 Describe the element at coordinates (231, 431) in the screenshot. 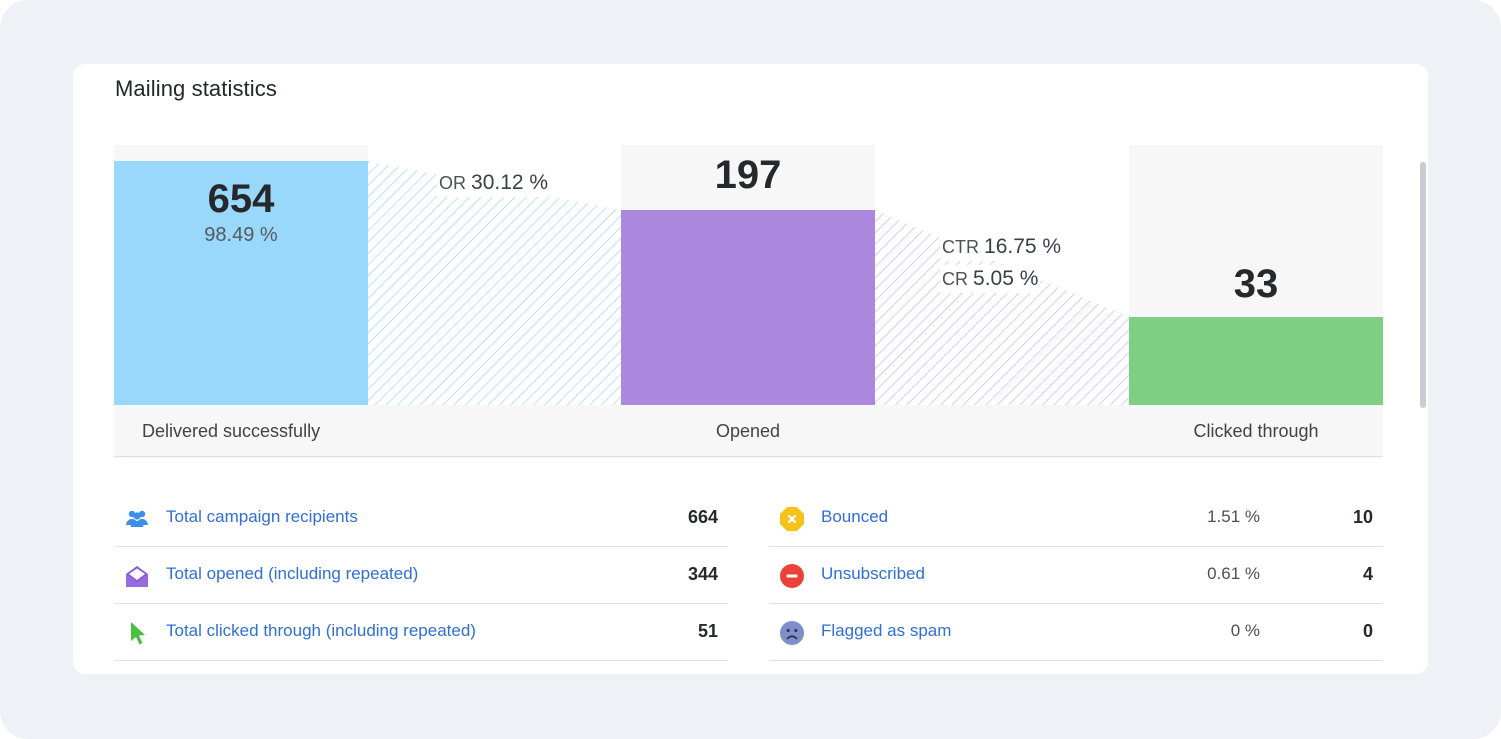

I see `stage-label-delivered: Delivered successfully` at that location.